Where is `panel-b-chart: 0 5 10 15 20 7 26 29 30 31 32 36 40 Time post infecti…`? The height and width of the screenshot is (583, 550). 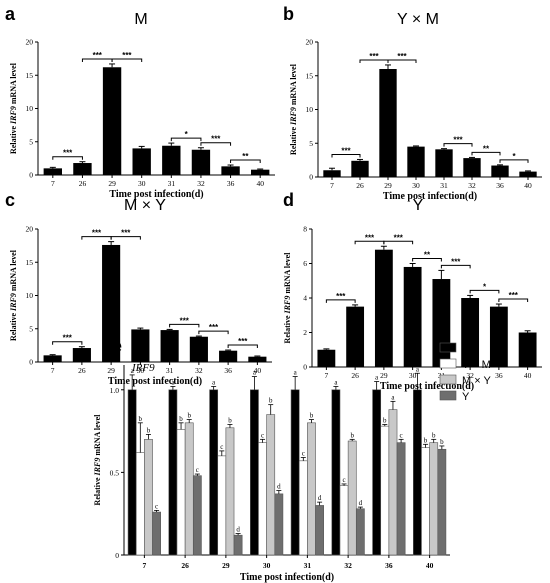 panel-b-chart: 0 5 10 15 20 7 26 29 30 31 32 36 40 Time post infecti… is located at coordinates (415, 120).